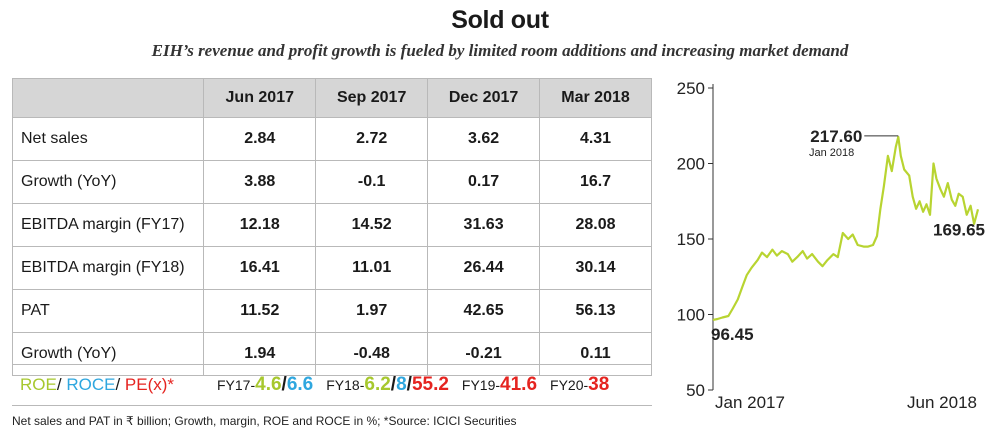  Describe the element at coordinates (691, 88) in the screenshot. I see `y-tick-label: 250` at that location.